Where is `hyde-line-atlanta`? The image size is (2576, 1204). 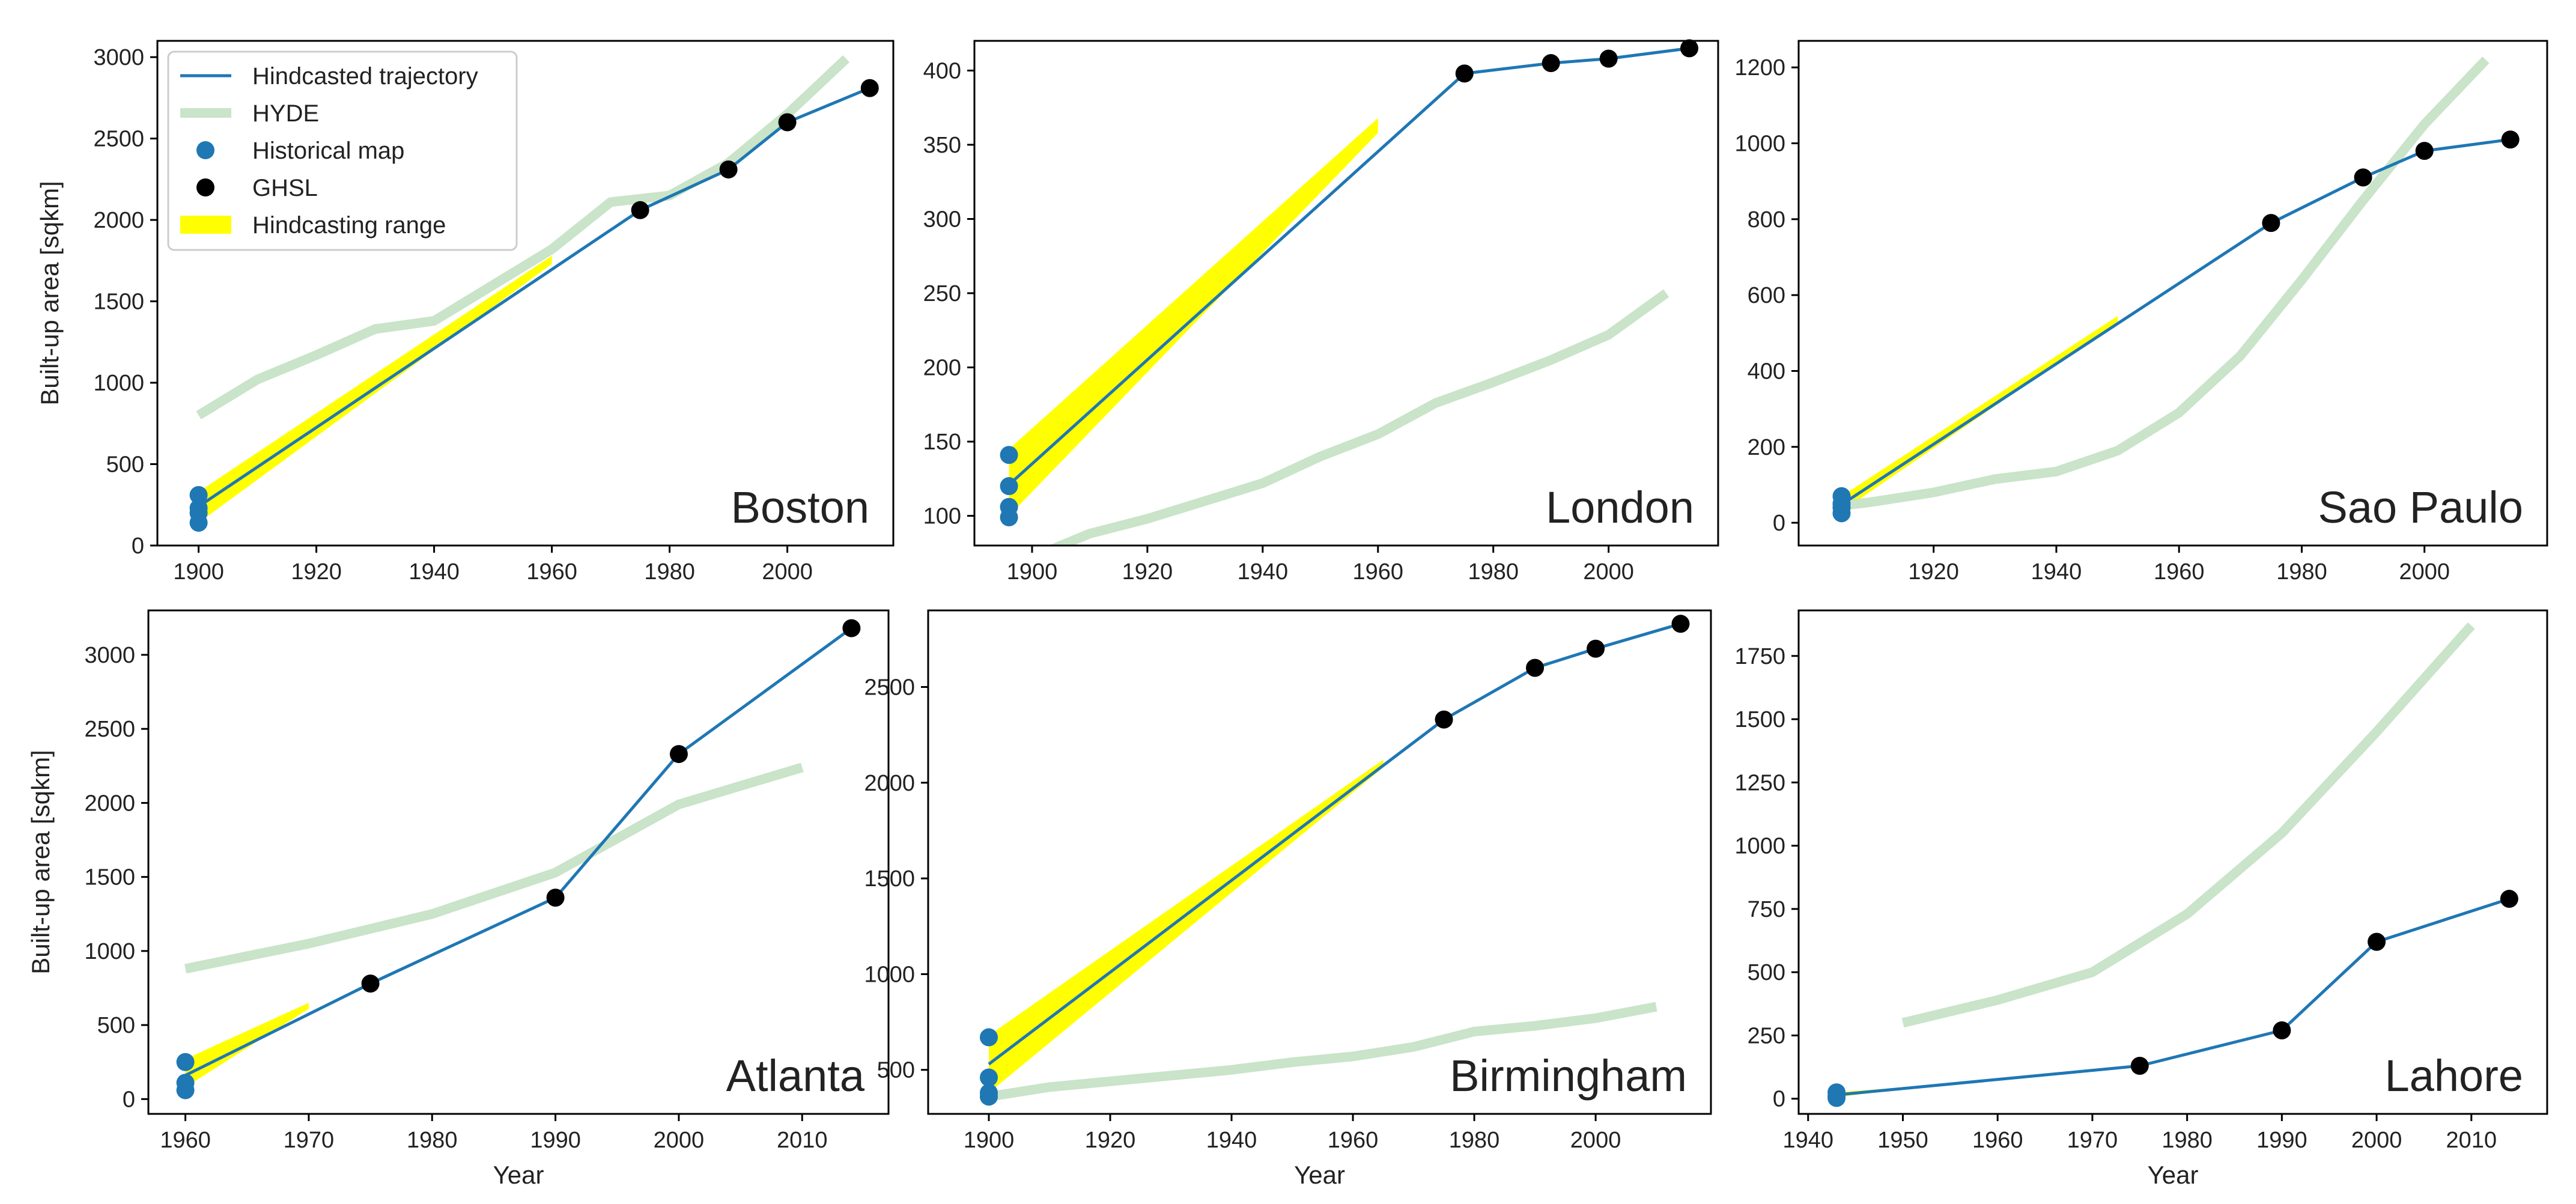
hyde-line-atlanta is located at coordinates (494, 868).